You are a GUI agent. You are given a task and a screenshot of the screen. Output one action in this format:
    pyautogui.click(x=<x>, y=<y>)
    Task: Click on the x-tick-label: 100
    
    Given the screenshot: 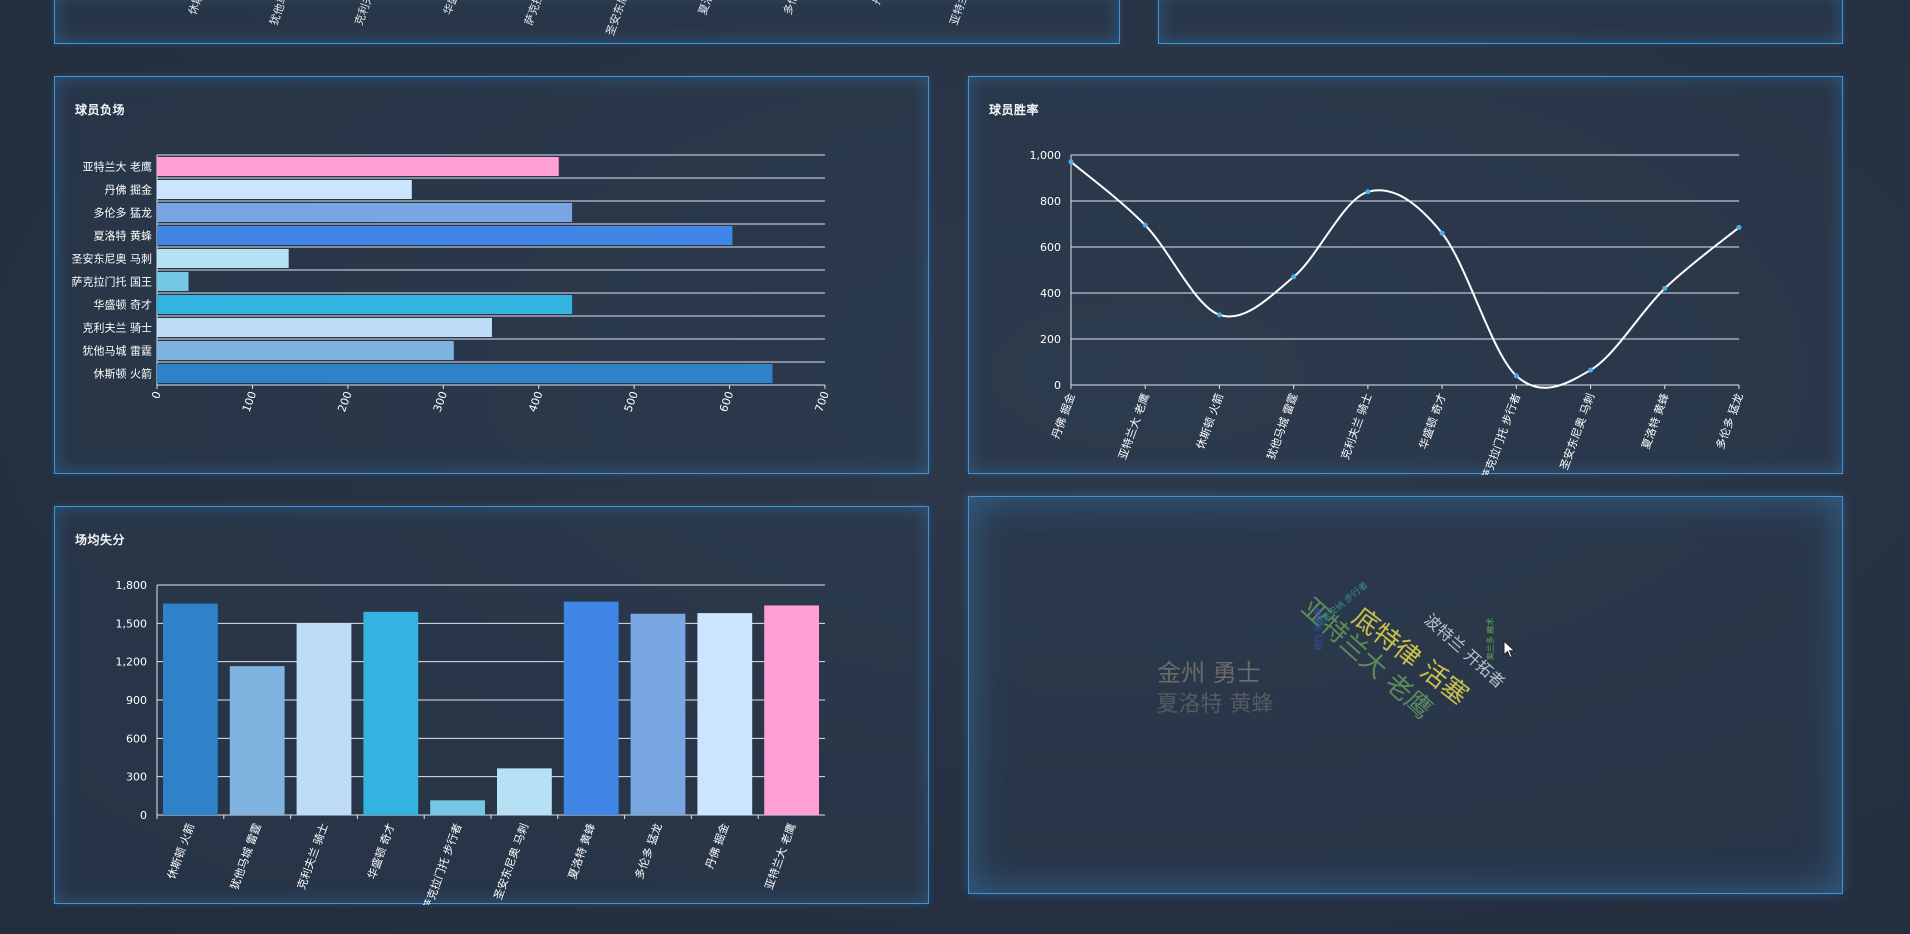 What is the action you would take?
    pyautogui.click(x=249, y=402)
    